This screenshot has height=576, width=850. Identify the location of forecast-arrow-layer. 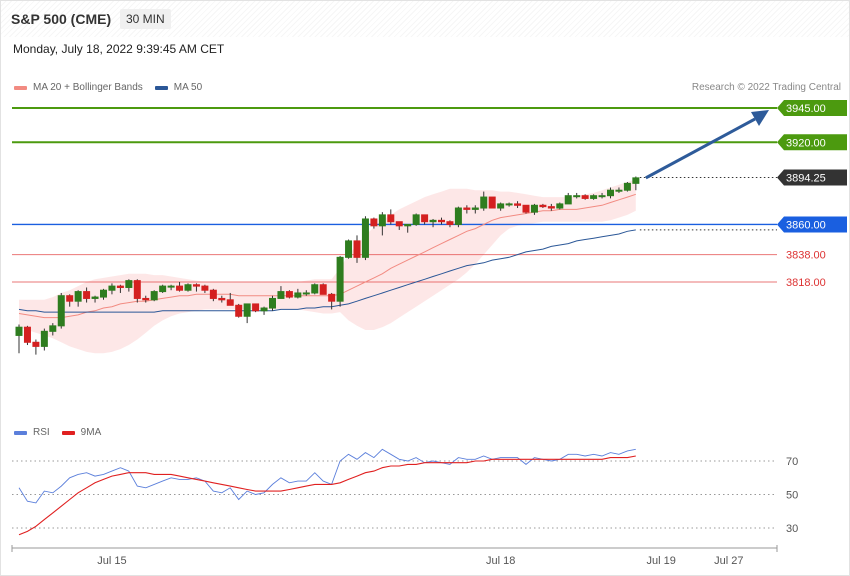
(707, 145).